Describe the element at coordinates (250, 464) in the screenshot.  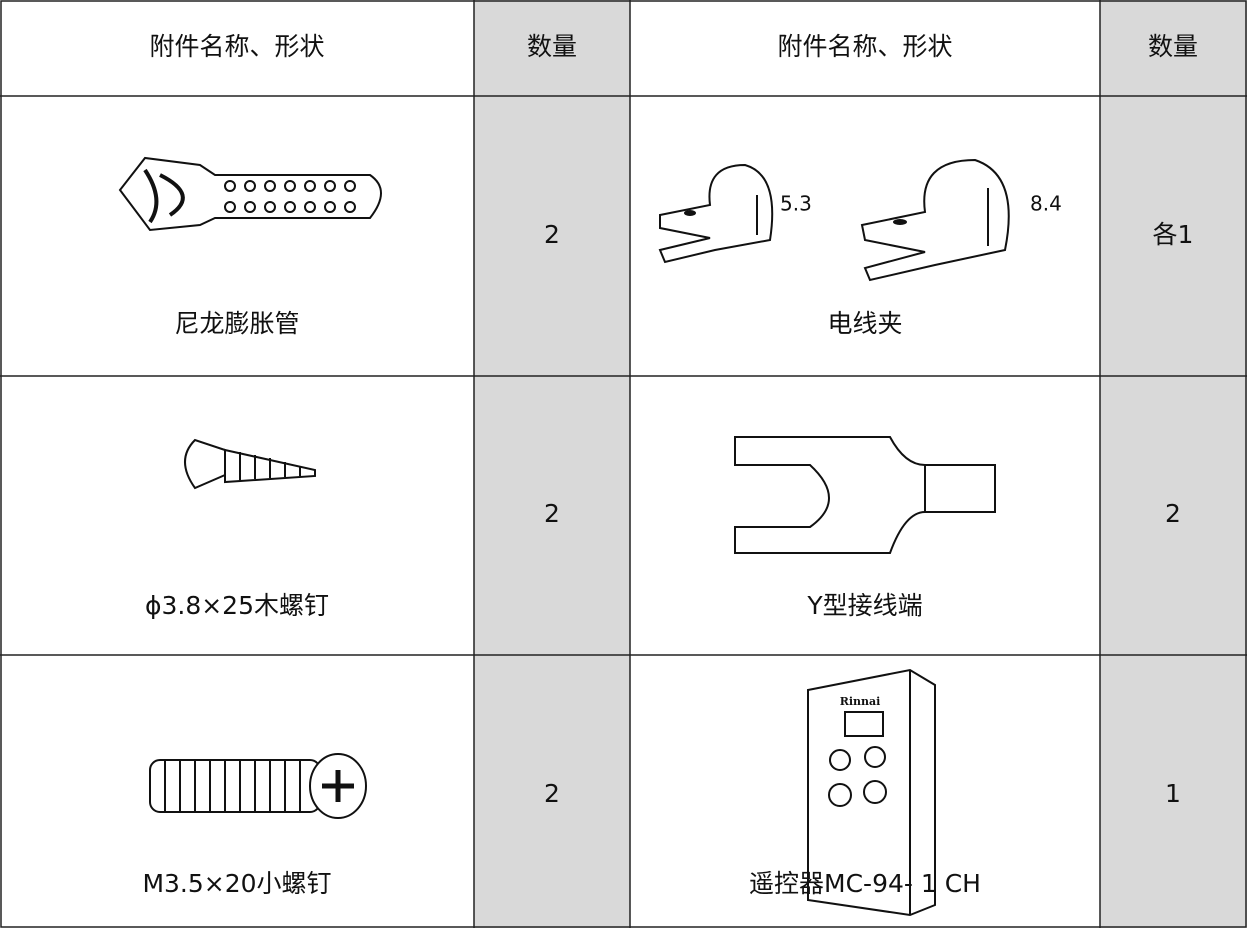
I see `wood-screw-icon` at that location.